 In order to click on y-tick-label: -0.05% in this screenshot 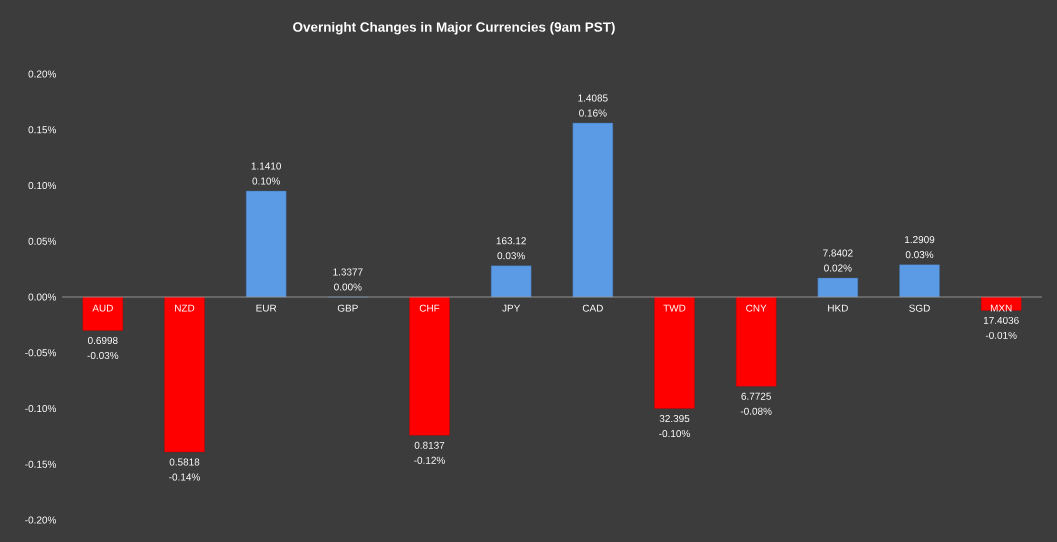, I will do `click(41, 353)`.